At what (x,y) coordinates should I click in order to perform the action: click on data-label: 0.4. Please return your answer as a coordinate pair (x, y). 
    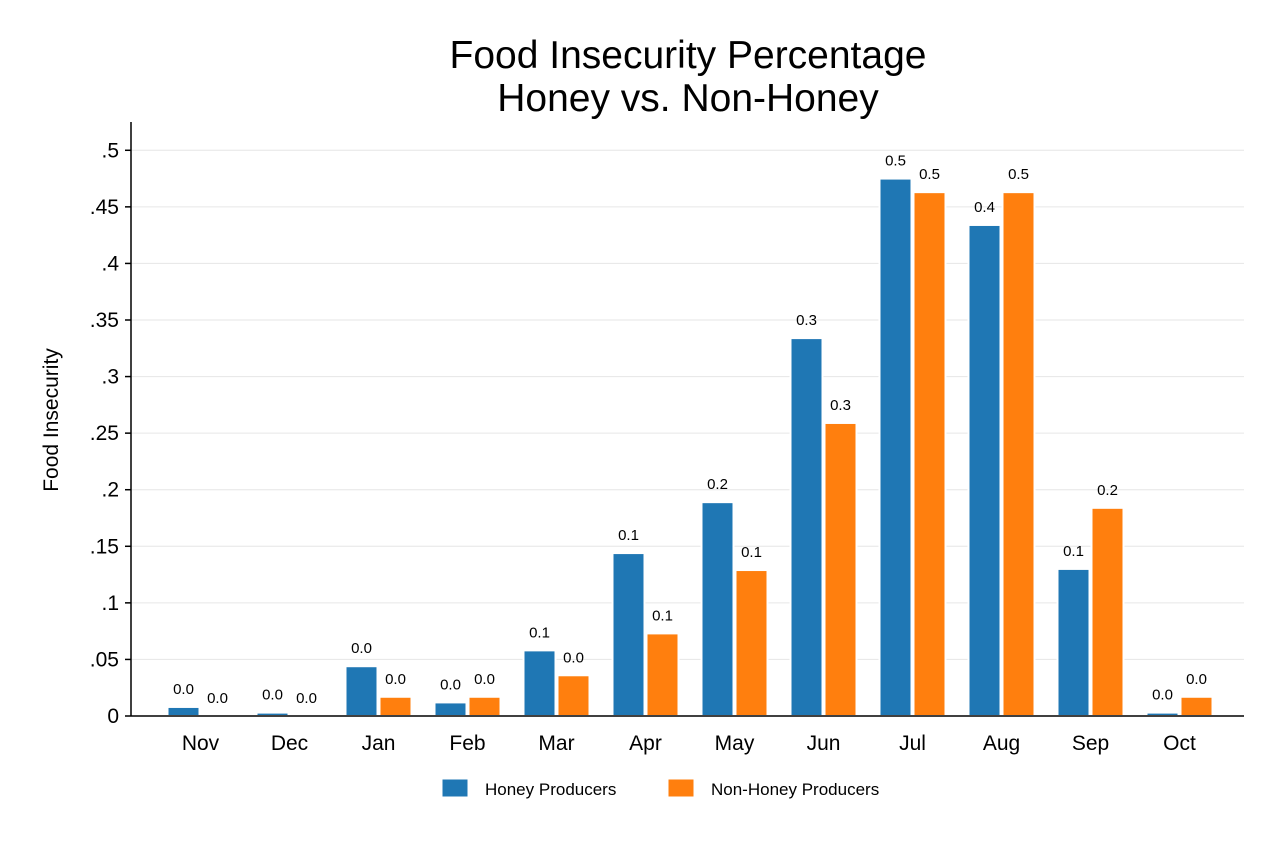
    Looking at the image, I should click on (984, 207).